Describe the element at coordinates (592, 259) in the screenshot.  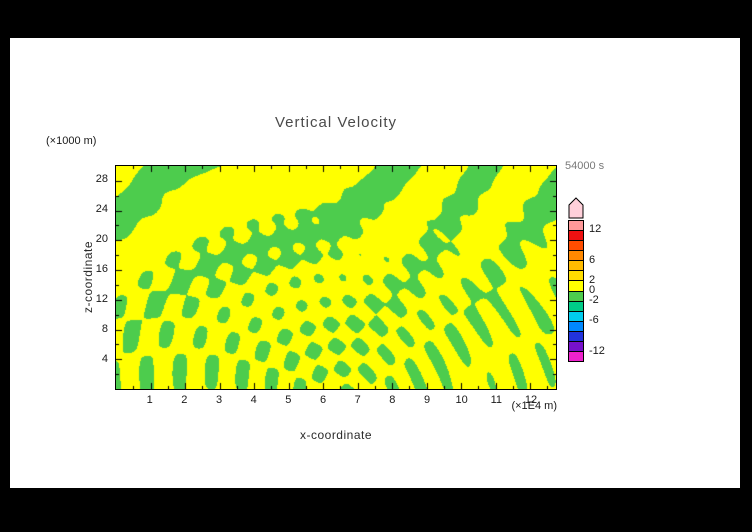
I see `colorbar-tick-label: 6` at that location.